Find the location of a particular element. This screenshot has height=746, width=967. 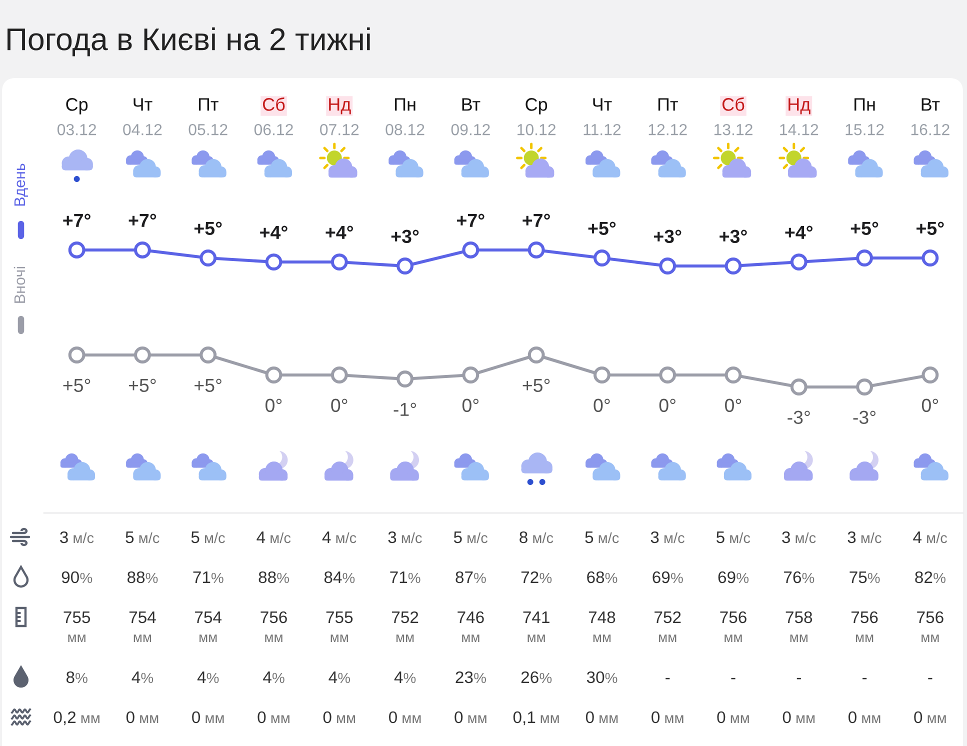

text: 87% is located at coordinates (471, 577).